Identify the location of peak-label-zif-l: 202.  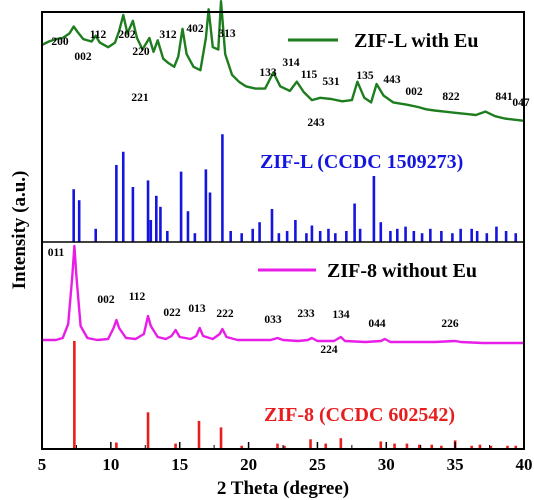
(127, 35).